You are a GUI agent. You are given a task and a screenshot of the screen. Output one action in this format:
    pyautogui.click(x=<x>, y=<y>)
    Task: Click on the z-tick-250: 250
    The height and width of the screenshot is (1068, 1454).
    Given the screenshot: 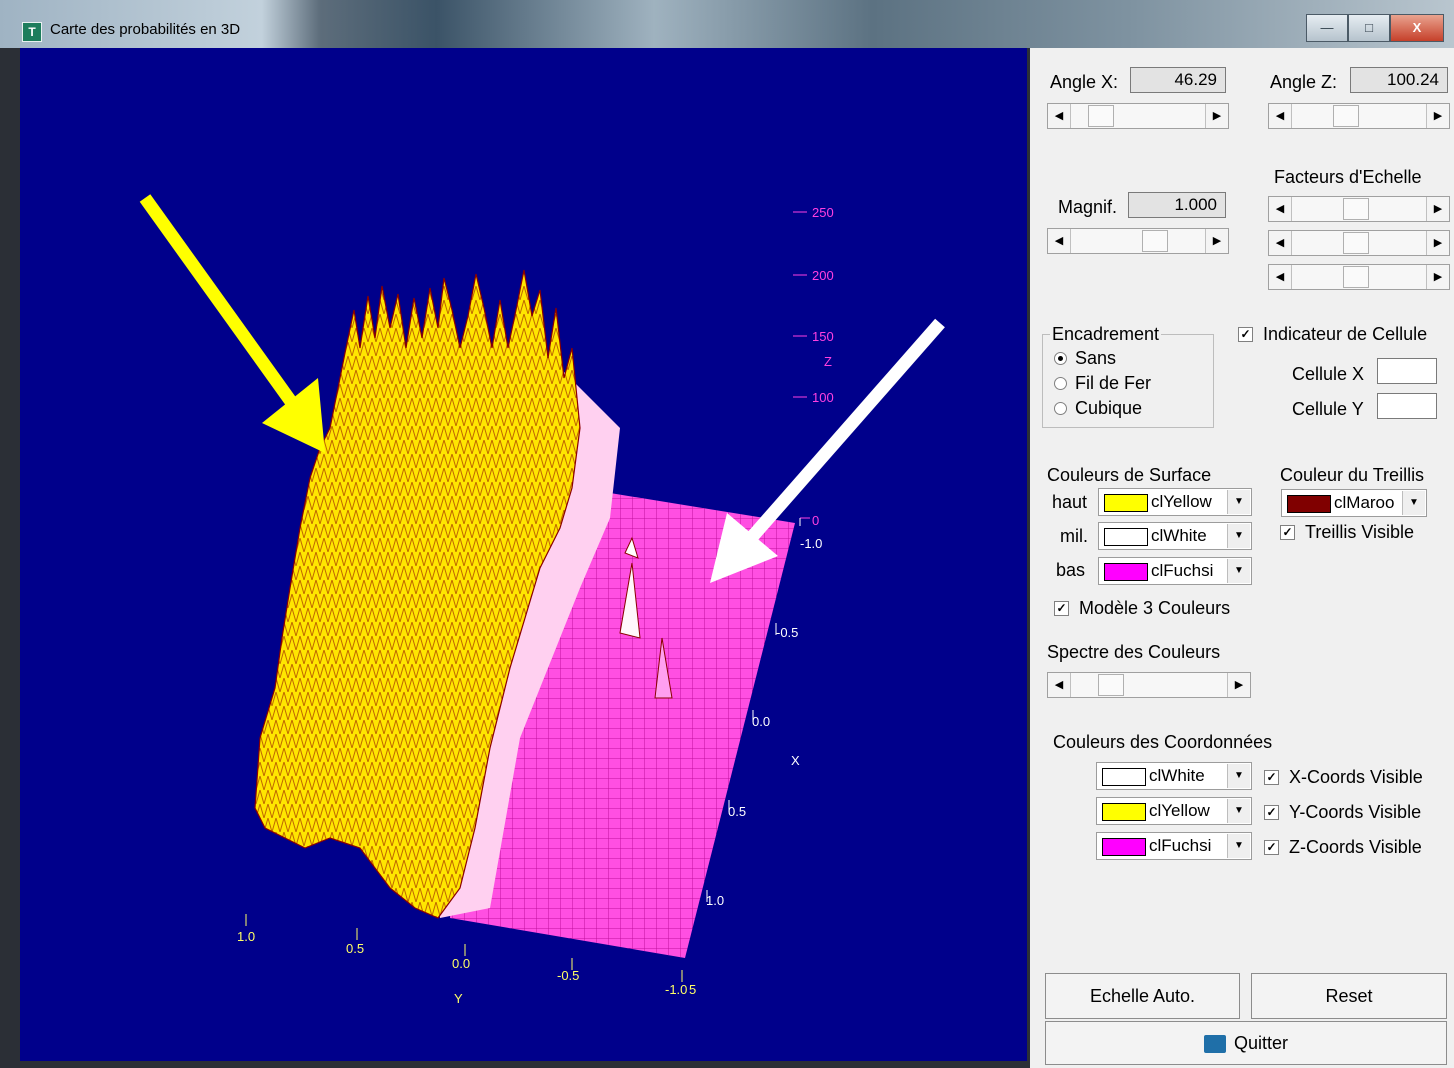 What is the action you would take?
    pyautogui.click(x=823, y=212)
    